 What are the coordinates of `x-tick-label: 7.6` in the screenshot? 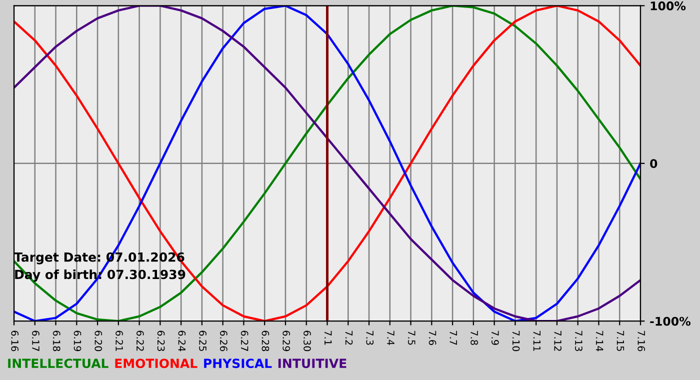 It's located at (432, 337).